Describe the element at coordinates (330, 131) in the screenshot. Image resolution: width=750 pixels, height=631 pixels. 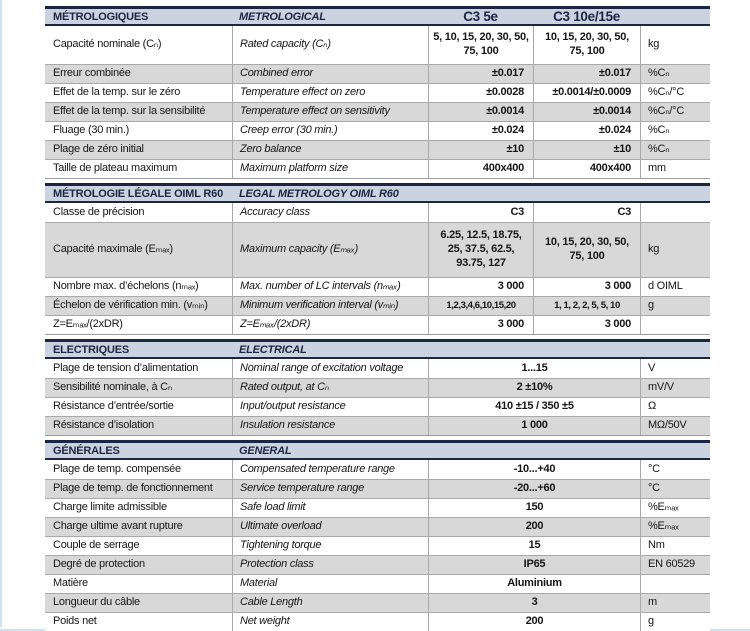
I see `row-label-en: Creep error (30 min.)` at that location.